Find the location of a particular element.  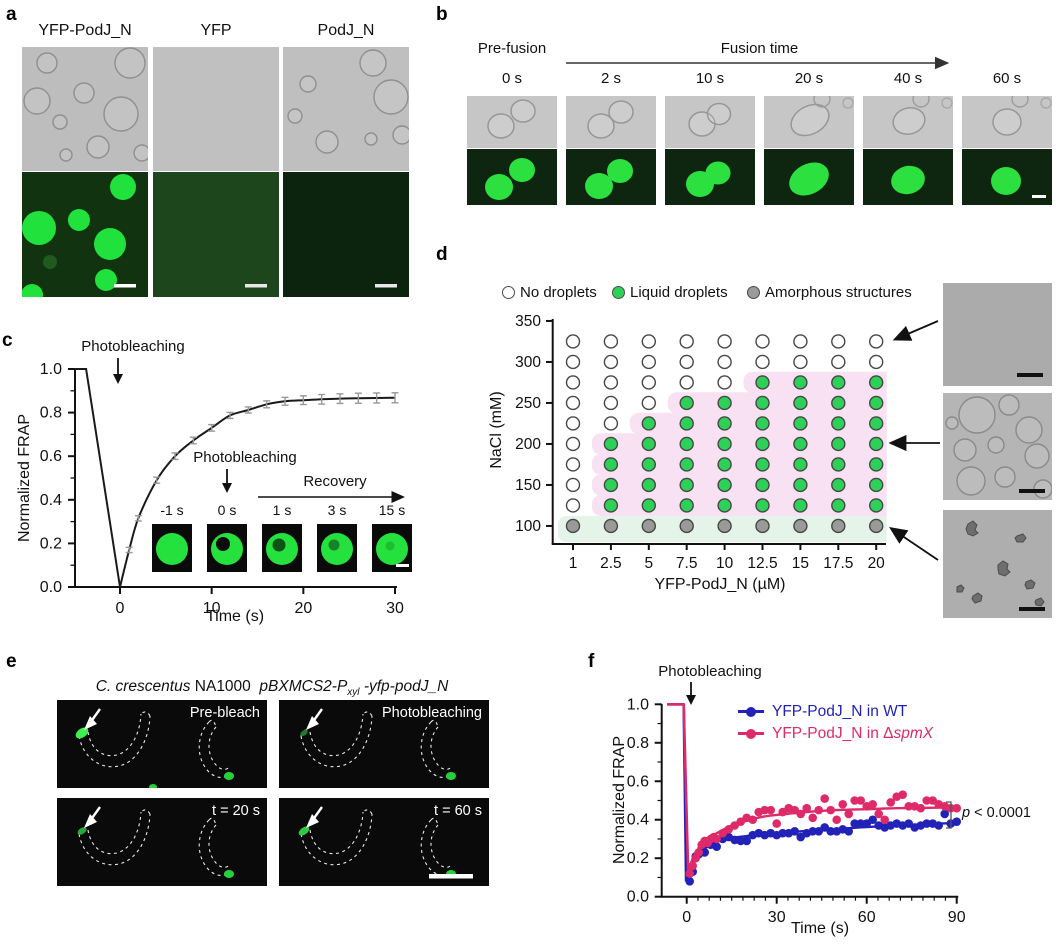

dspmx-series-marker is located at coordinates (751, 733).